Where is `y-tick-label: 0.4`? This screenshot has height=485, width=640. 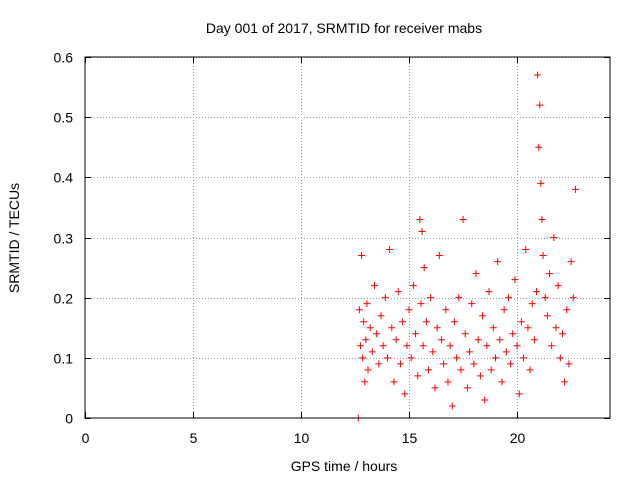 y-tick-label: 0.4 is located at coordinates (64, 178).